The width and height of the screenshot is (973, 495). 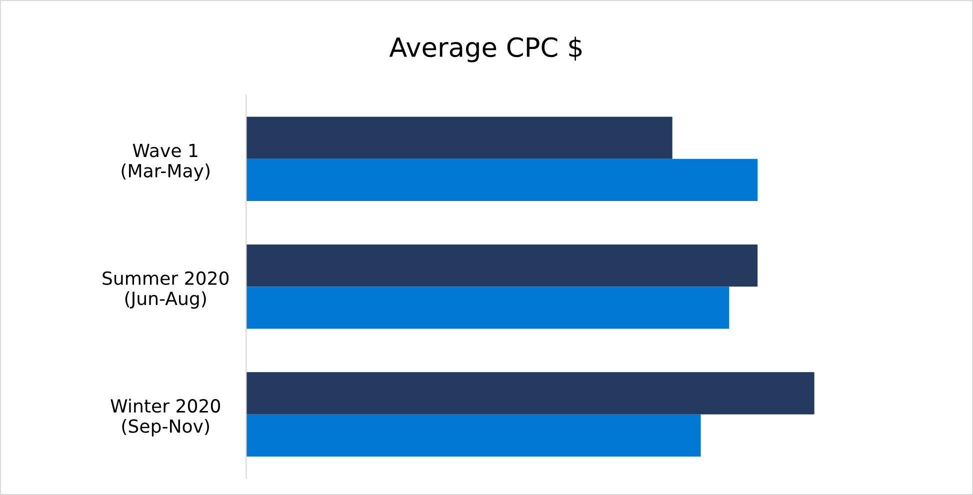 What do you see at coordinates (165, 290) in the screenshot?
I see `y-tick-label: Summer 2020 (Jun-Aug)` at bounding box center [165, 290].